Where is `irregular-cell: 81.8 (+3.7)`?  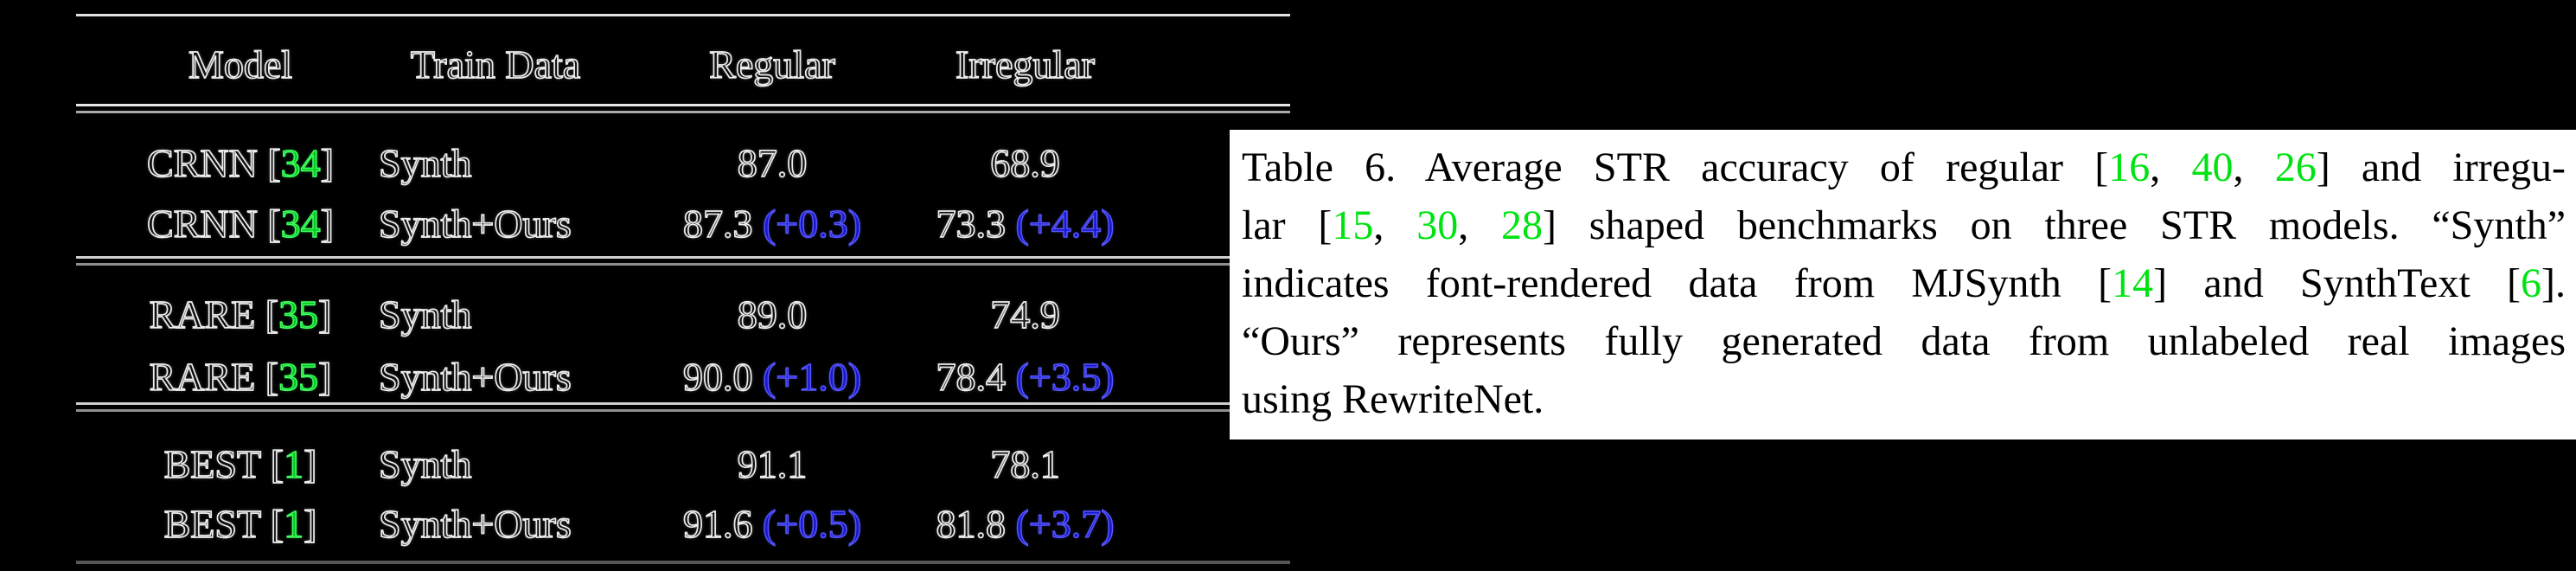
irregular-cell: 81.8 (+3.7) is located at coordinates (1025, 525).